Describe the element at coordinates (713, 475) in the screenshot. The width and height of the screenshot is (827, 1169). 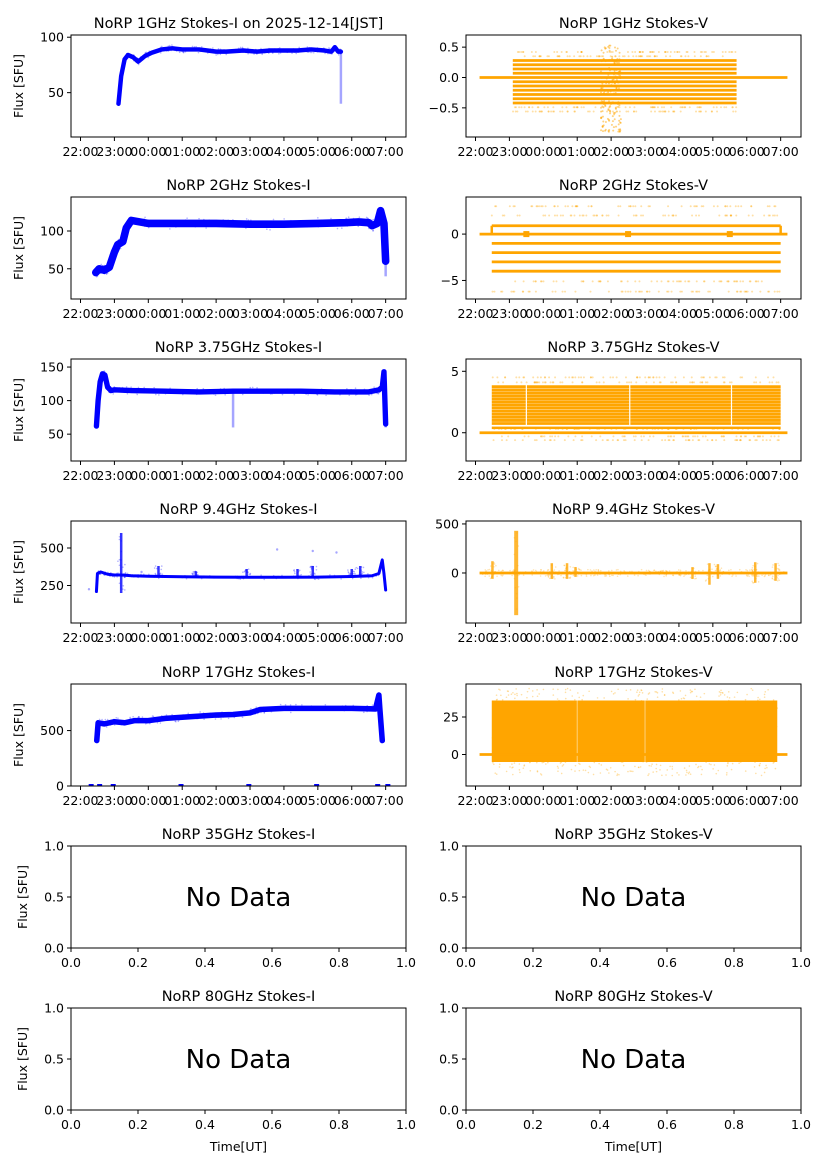
I see `x-tick-label: 05:00` at that location.